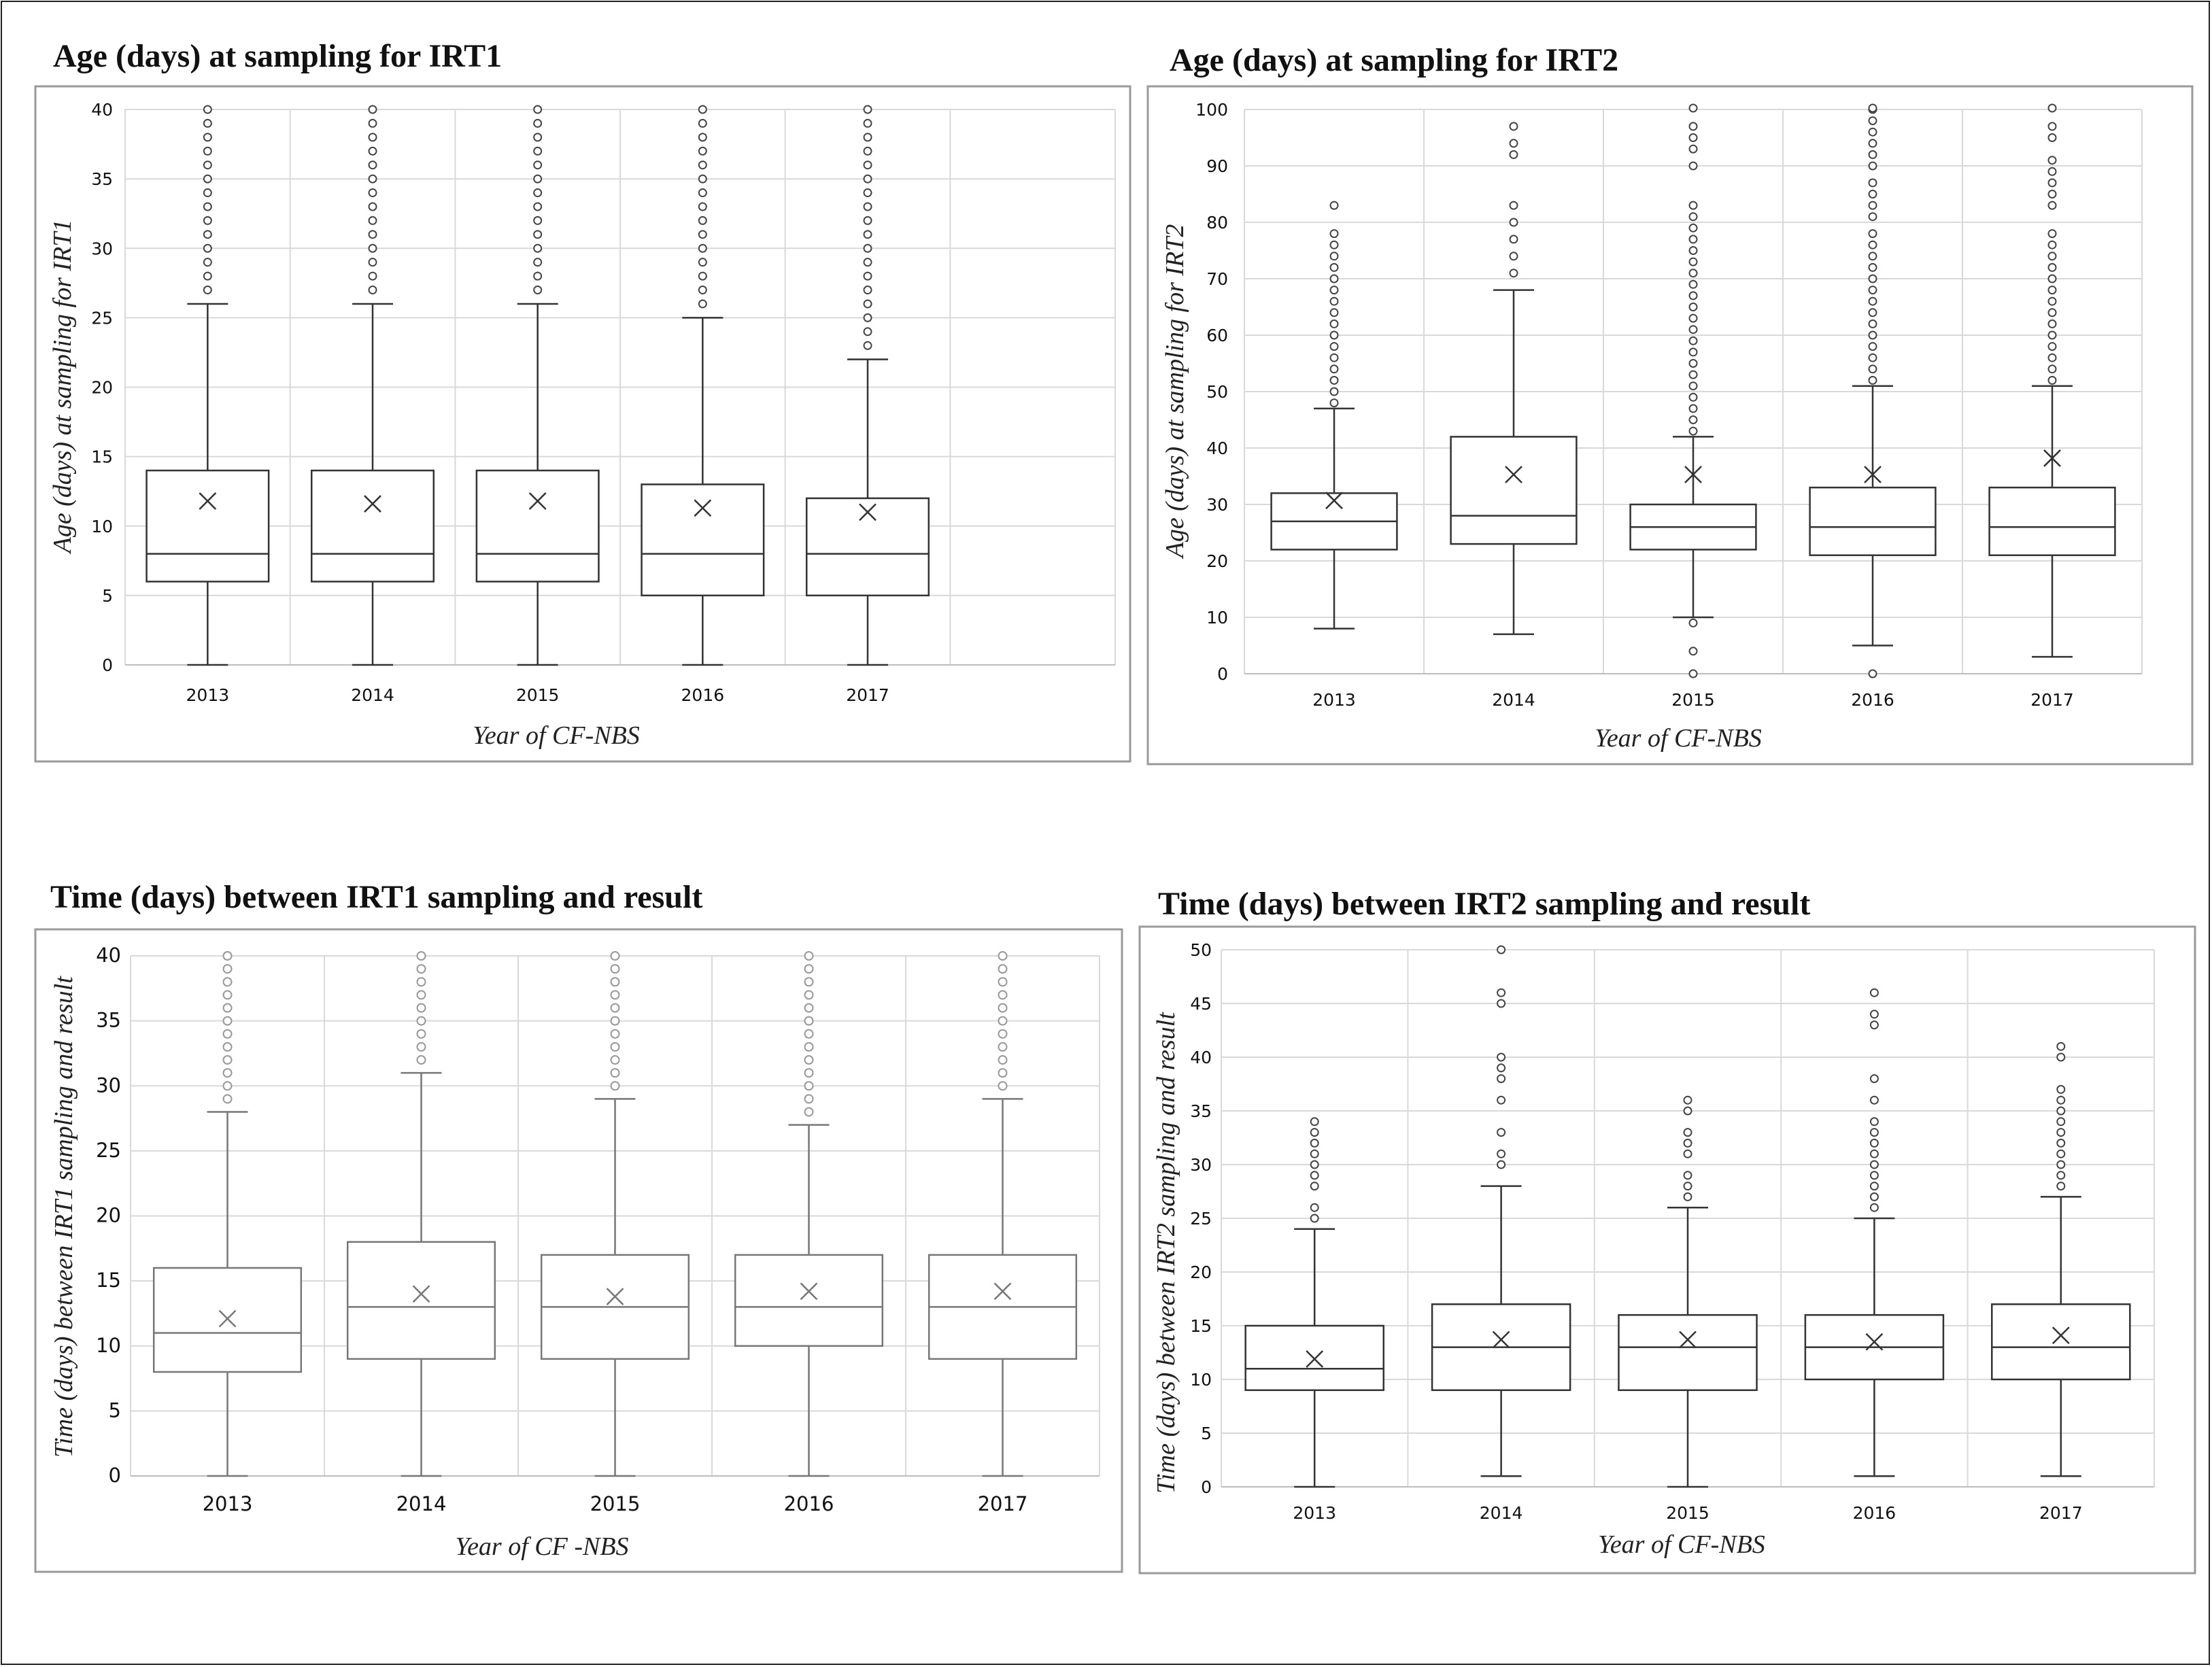 Image resolution: width=2212 pixels, height=1667 pixels. I want to click on y-tick-label: 10, so click(109, 1345).